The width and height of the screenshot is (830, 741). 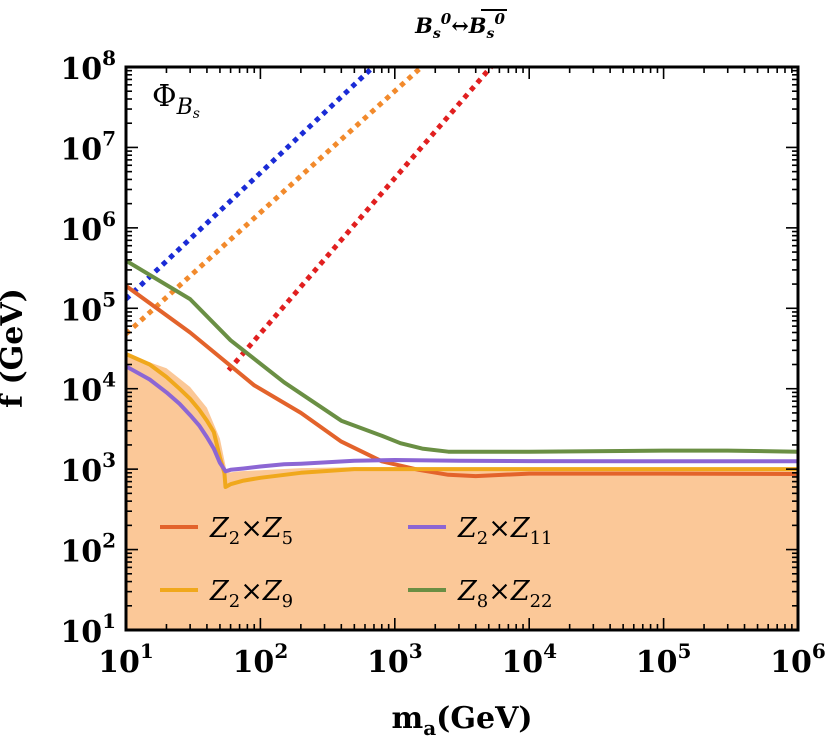 I want to click on legend-label: Z2×Z5, so click(x=251, y=531).